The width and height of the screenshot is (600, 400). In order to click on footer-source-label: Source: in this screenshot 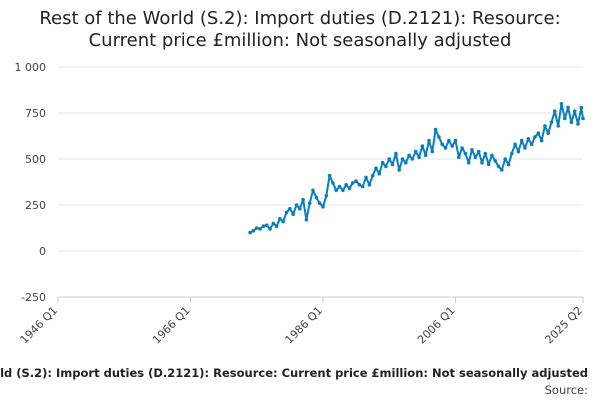, I will do `click(566, 390)`.